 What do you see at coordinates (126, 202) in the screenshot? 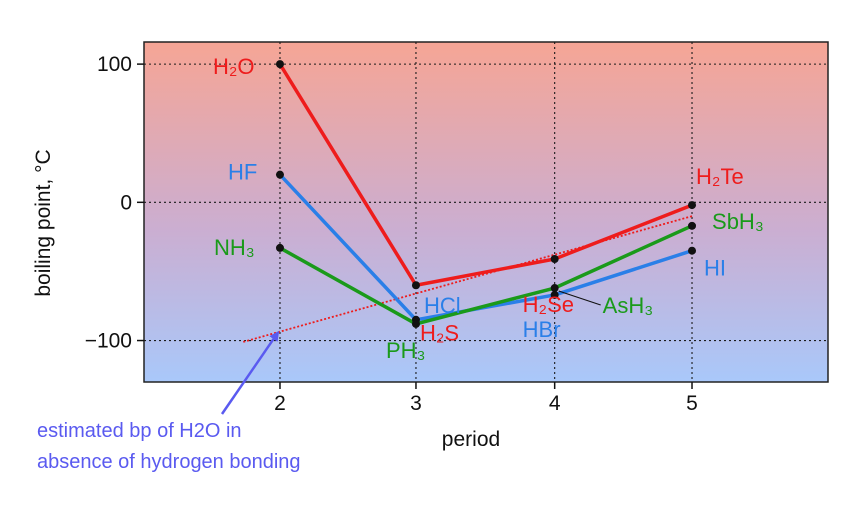
I see `y-tick-label: 0` at bounding box center [126, 202].